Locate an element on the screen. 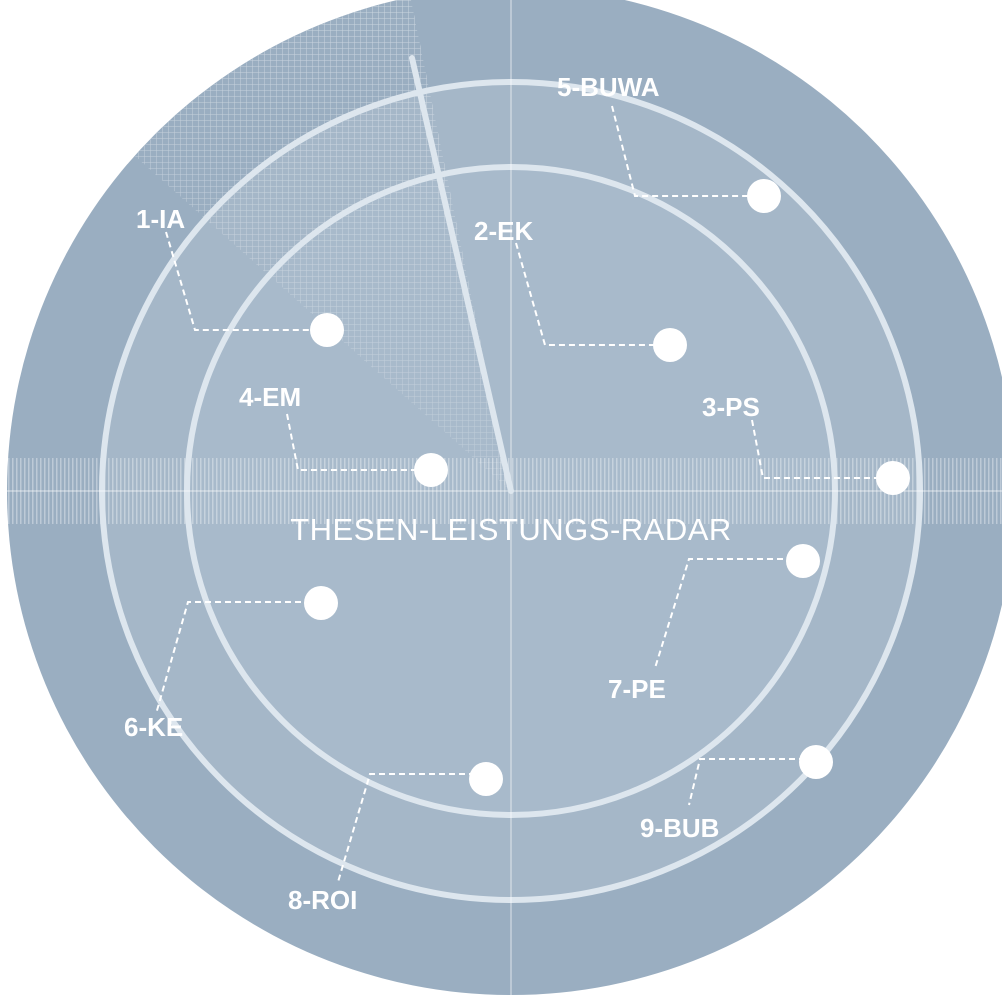 This screenshot has height=1005, width=1002. marker-1-ia: 1-IA is located at coordinates (240, 275).